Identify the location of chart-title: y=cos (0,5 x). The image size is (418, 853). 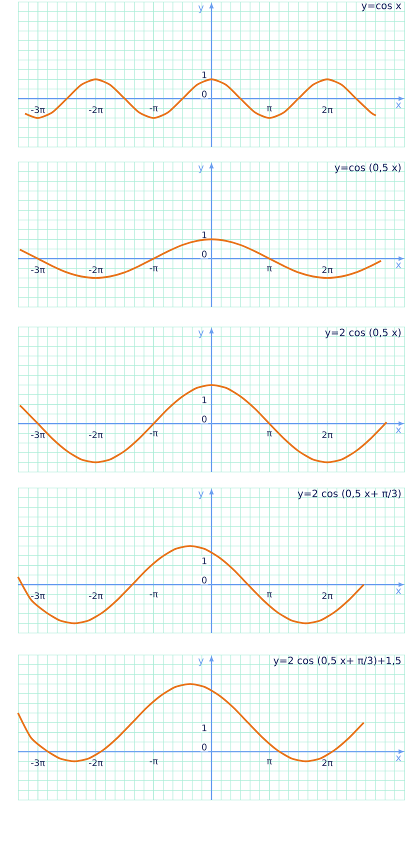
(367, 169).